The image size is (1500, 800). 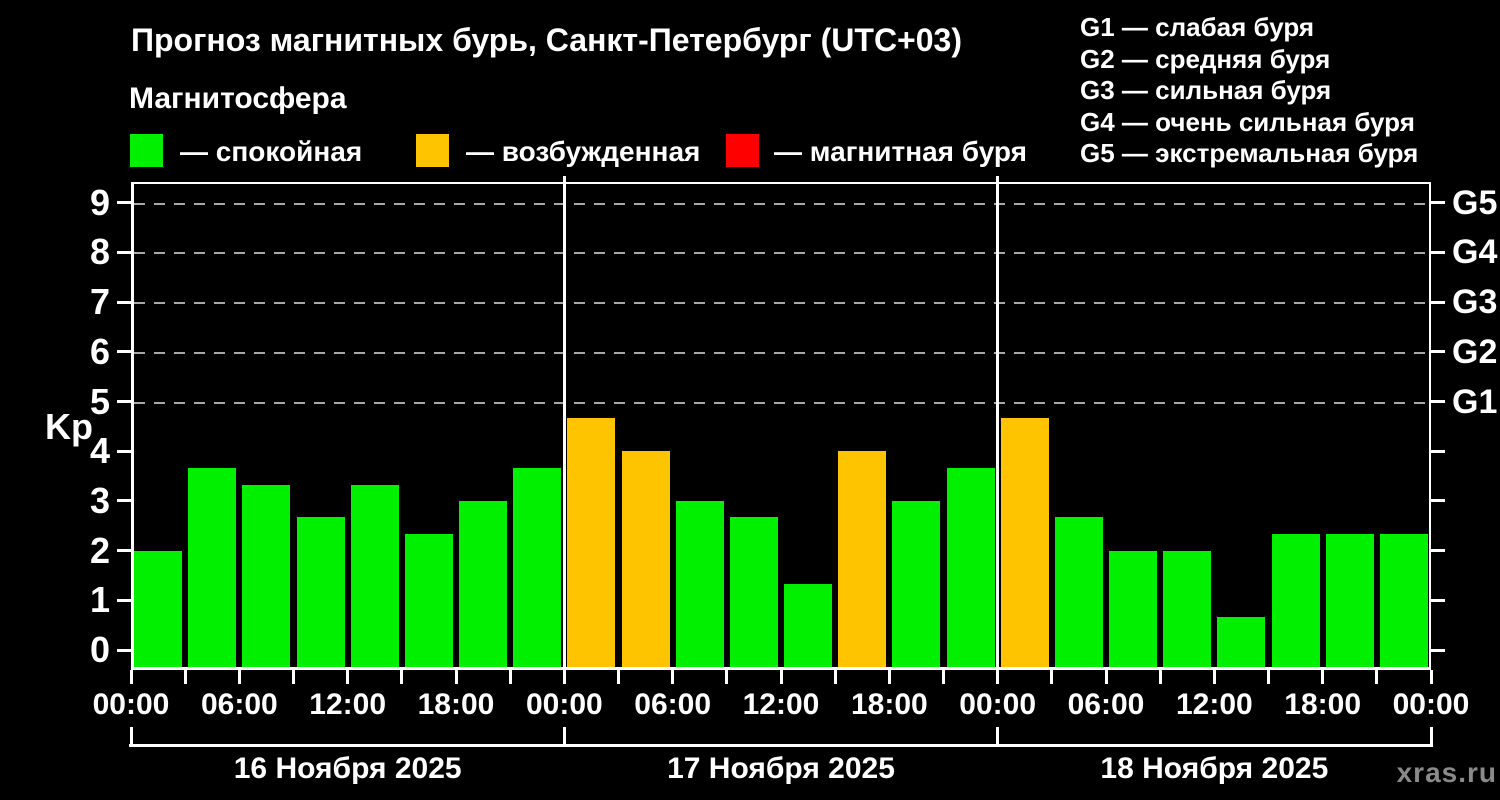 I want to click on g-scale-item: G5 — экстремальная буря, so click(x=1249, y=153).